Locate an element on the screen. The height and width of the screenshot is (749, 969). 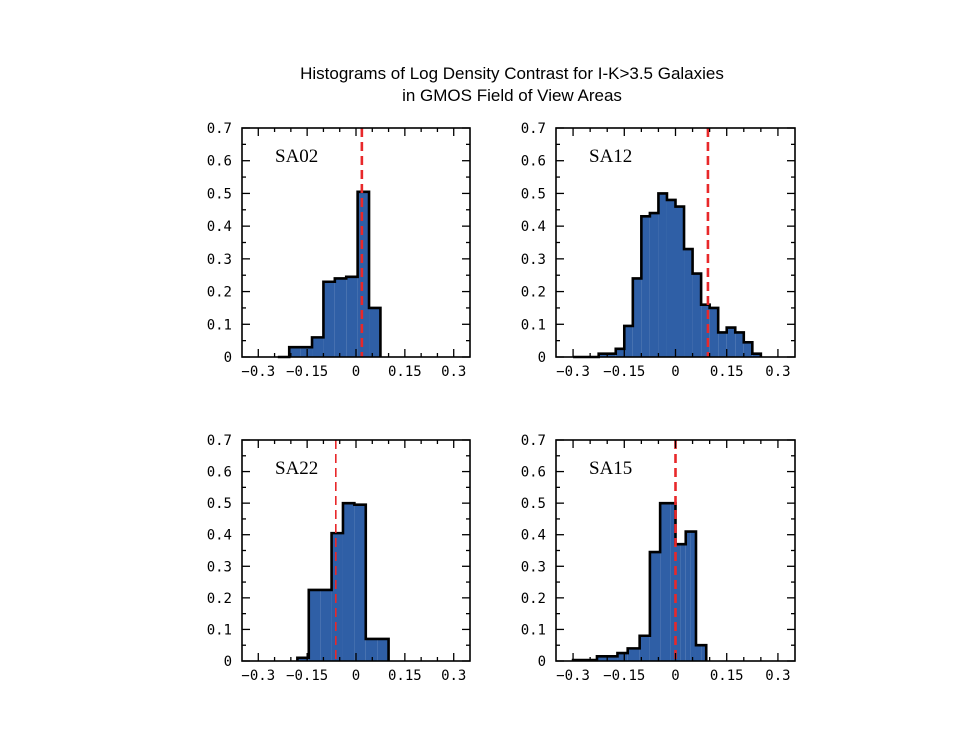
panel-label: SA02 is located at coordinates (296, 156).